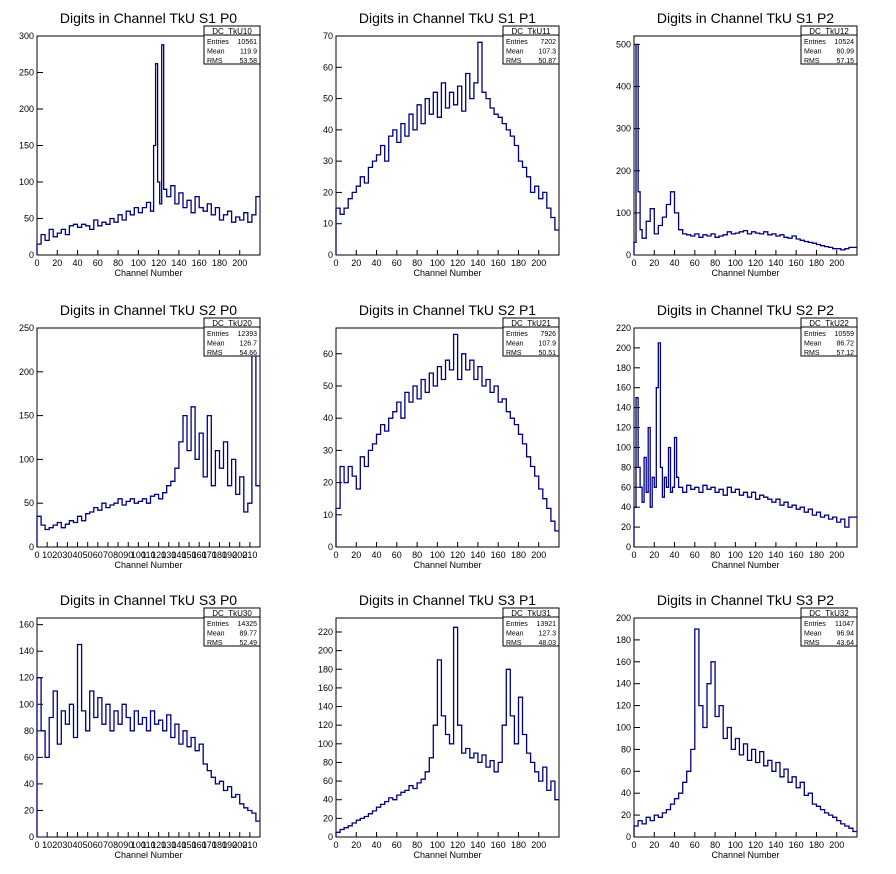 This screenshot has height=874, width=896. I want to click on x-tick-label: 190, so click(229, 555).